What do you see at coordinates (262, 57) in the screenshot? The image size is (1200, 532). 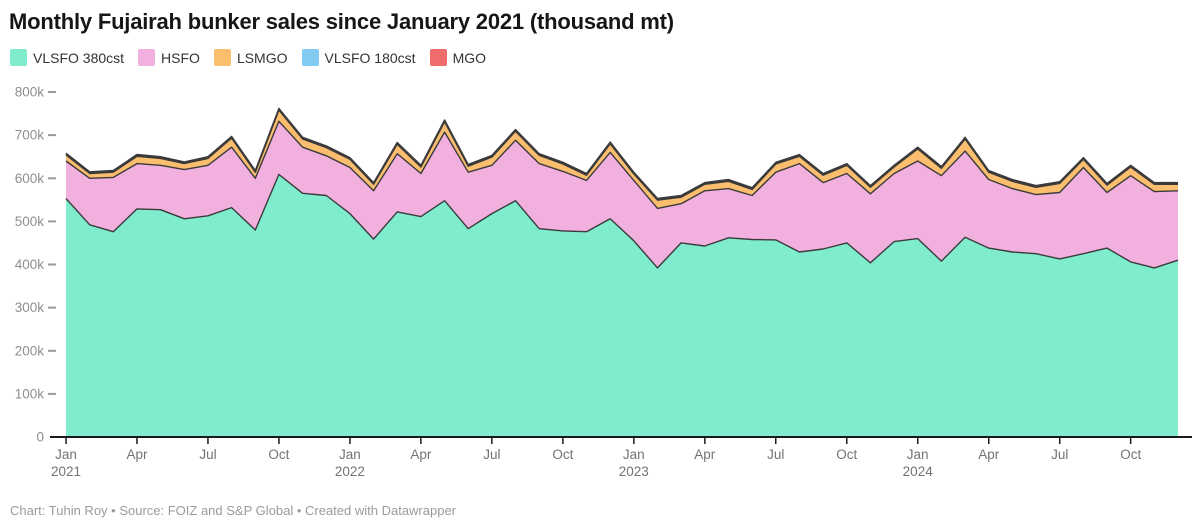 I see `legend-label: LSMGO` at bounding box center [262, 57].